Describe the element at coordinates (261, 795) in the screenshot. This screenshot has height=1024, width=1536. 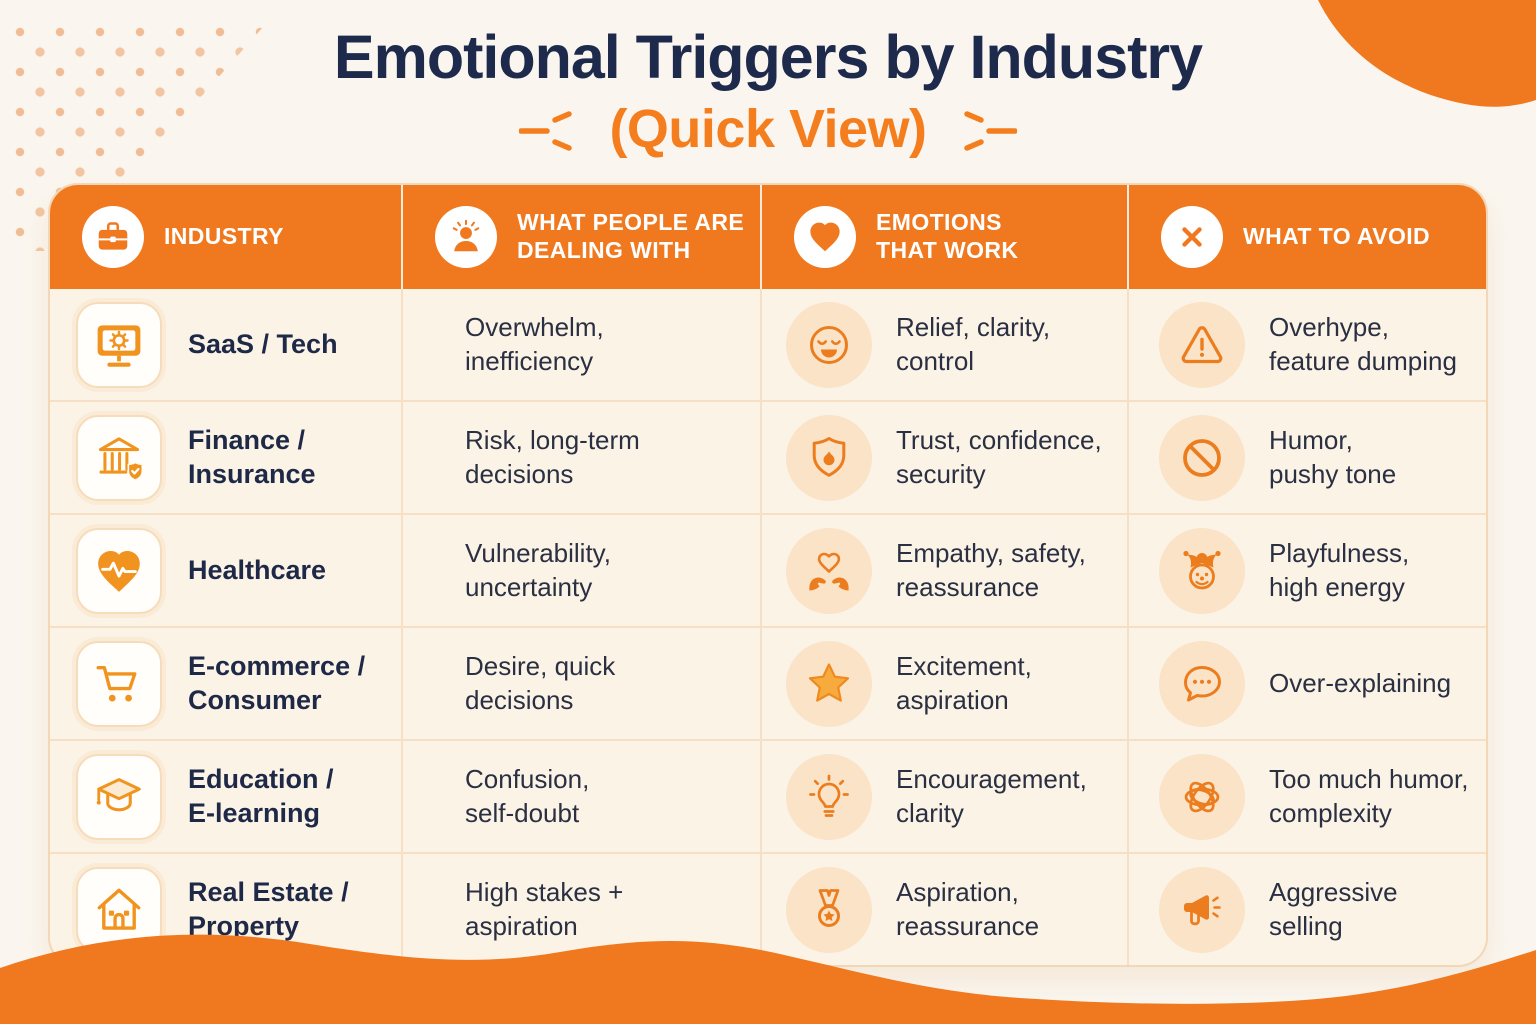
I see `industry-label: Education / E-learning` at that location.